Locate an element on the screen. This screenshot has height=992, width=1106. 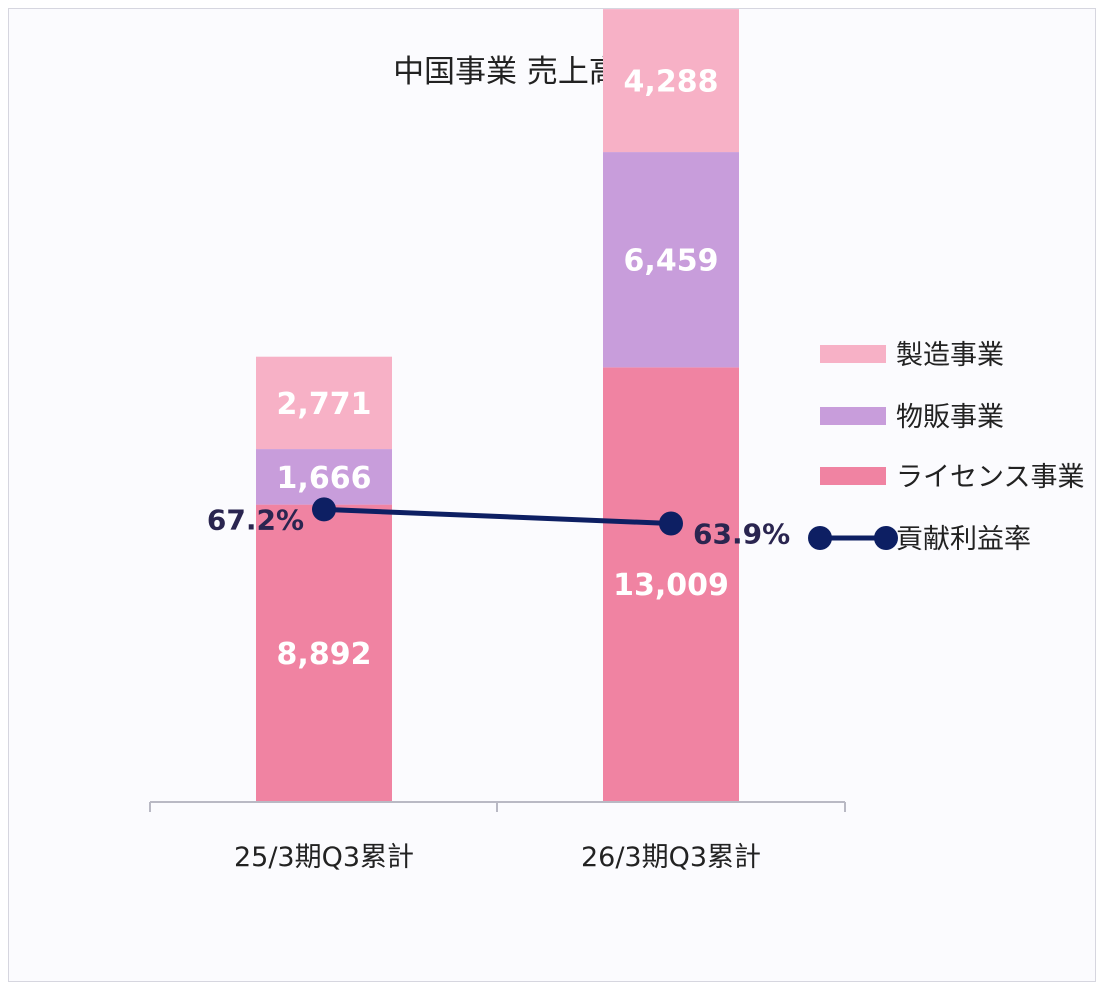
line-value-label: 67.2% is located at coordinates (255, 519).